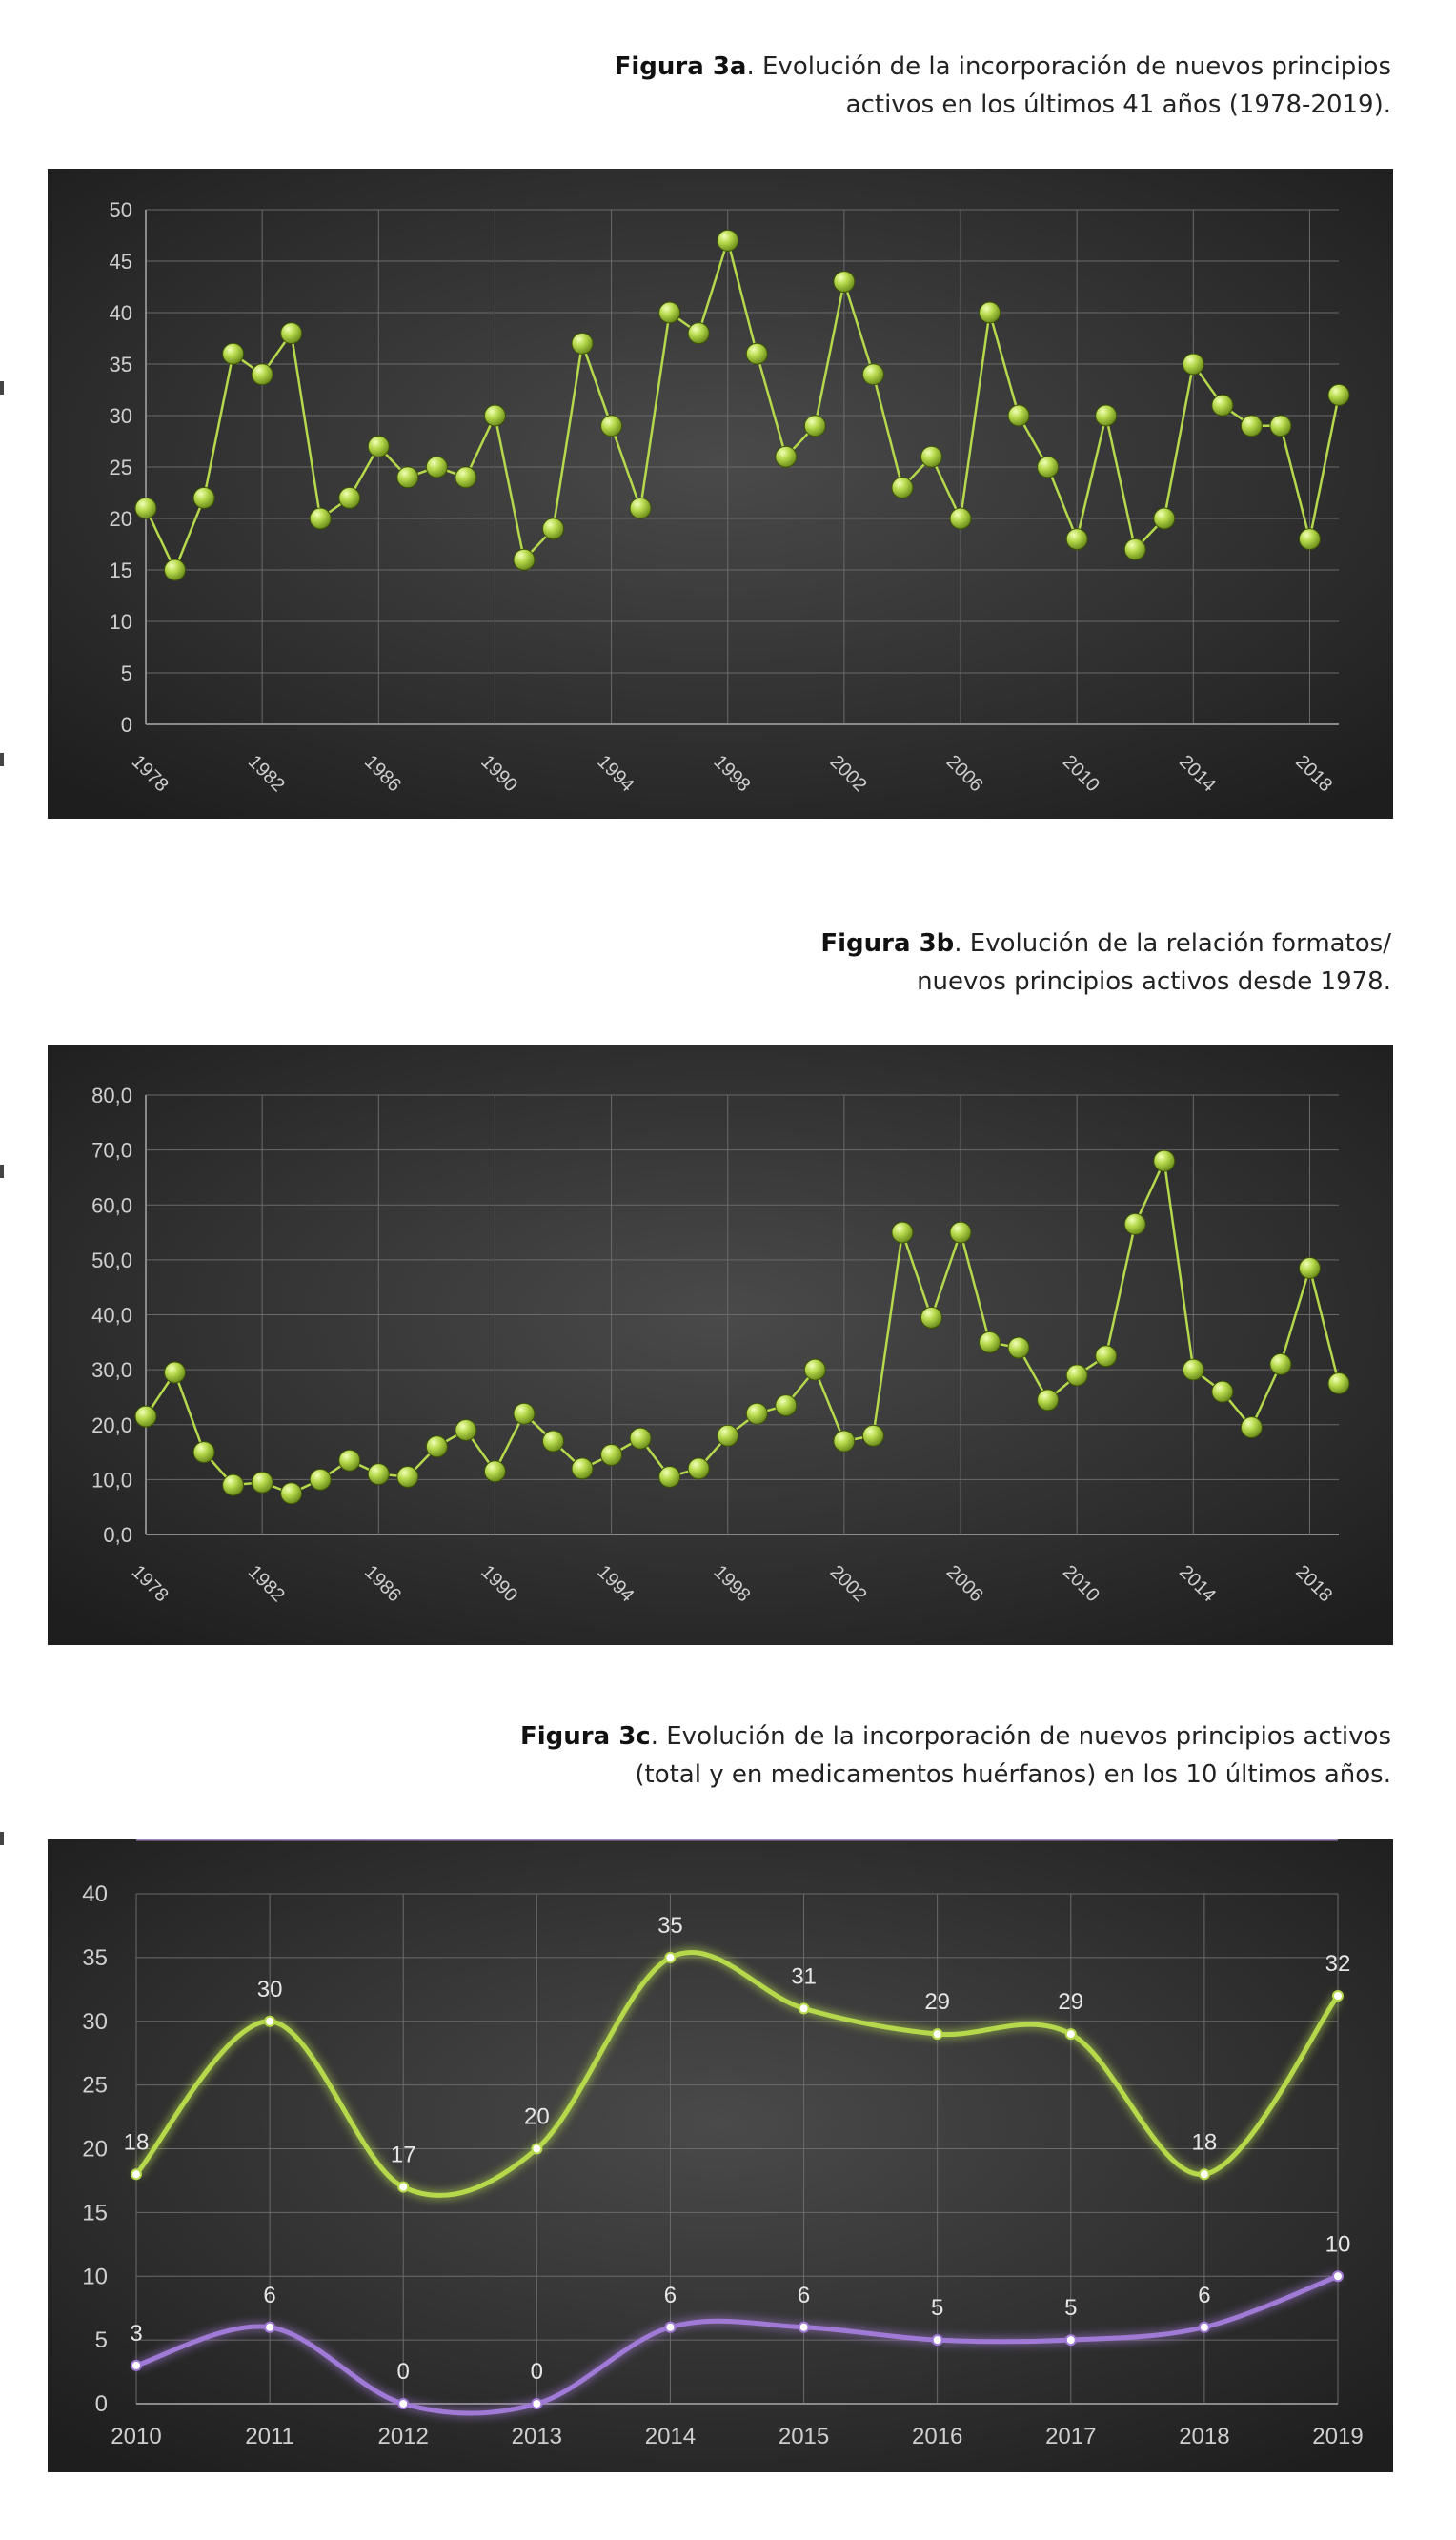 Image resolution: width=1456 pixels, height=2540 pixels. I want to click on fig3a-point-1982, so click(262, 374).